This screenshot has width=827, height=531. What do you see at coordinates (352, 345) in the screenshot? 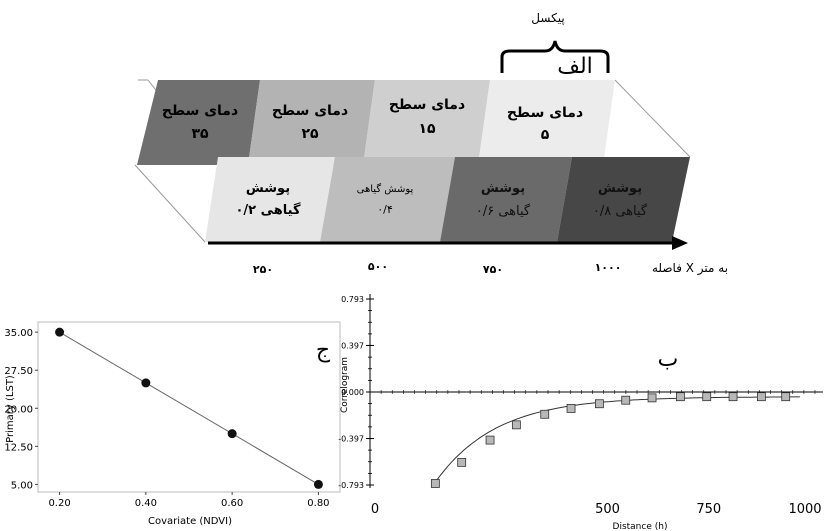
I see `right-y-tick-label: 0.397` at bounding box center [352, 345].